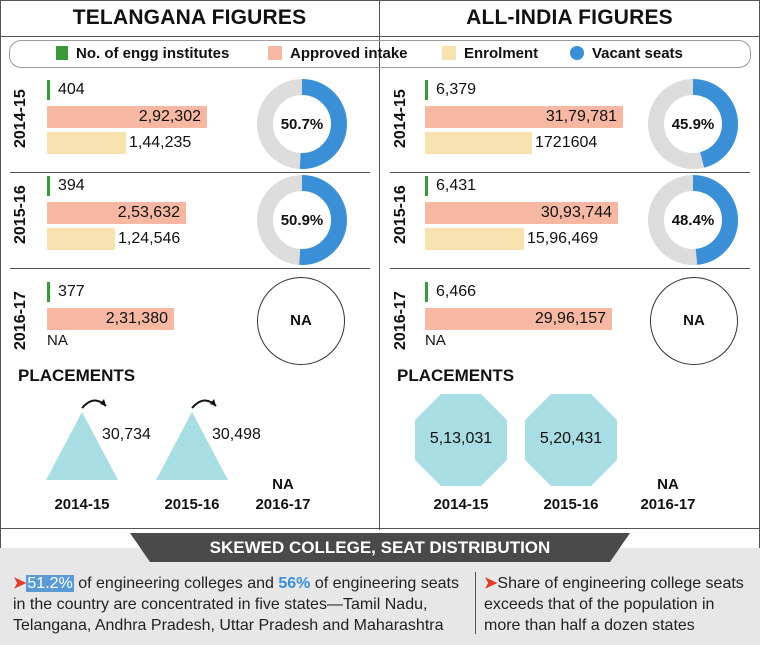 The image size is (760, 645). I want to click on panel-divider, so click(379, 265).